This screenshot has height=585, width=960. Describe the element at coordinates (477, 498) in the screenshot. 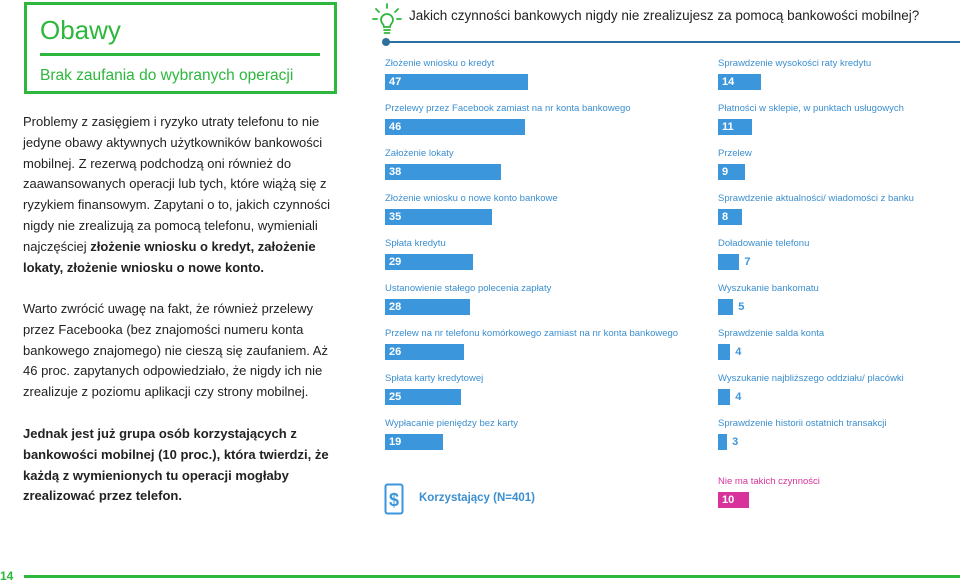

I see `base-label: Korzystający (N=401)` at that location.